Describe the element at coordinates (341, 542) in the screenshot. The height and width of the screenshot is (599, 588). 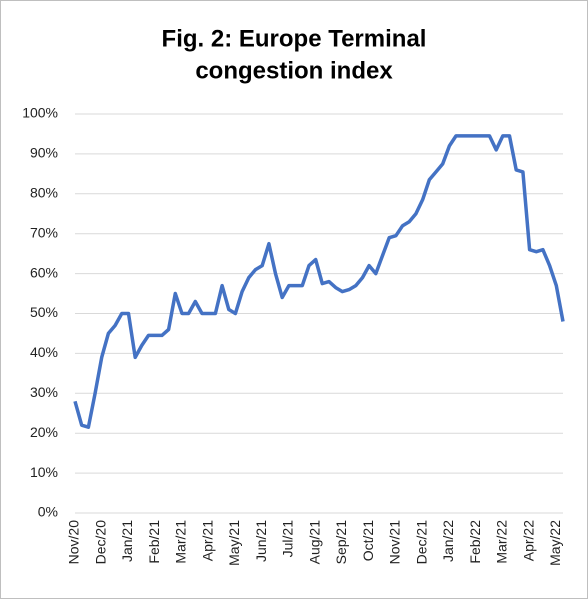
I see `x-tick-label: Sep/21` at that location.